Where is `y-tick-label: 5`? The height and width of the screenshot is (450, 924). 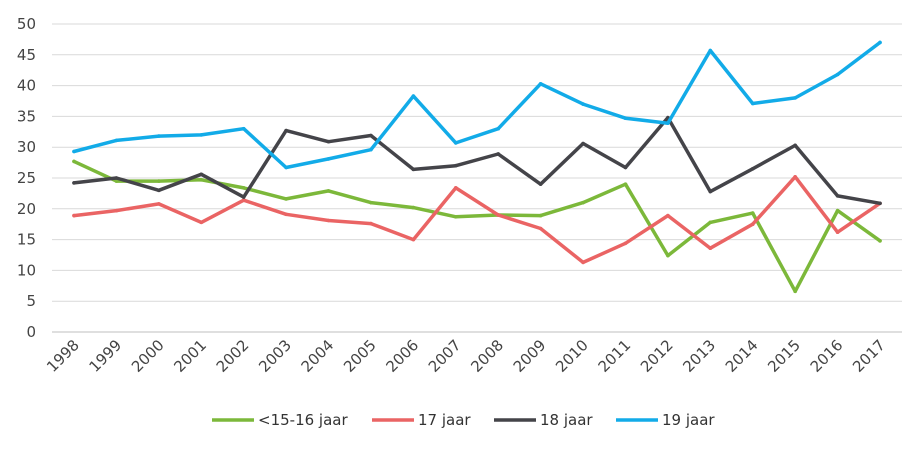 y-tick-label: 5 is located at coordinates (31, 301).